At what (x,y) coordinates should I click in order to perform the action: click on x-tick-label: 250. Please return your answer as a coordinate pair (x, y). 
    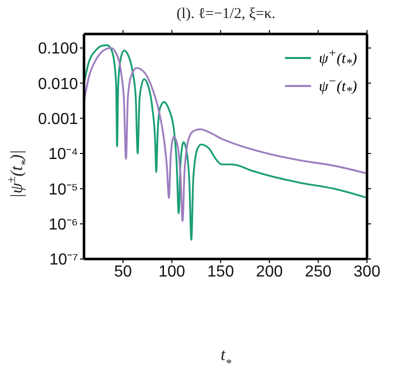
    Looking at the image, I should click on (318, 271).